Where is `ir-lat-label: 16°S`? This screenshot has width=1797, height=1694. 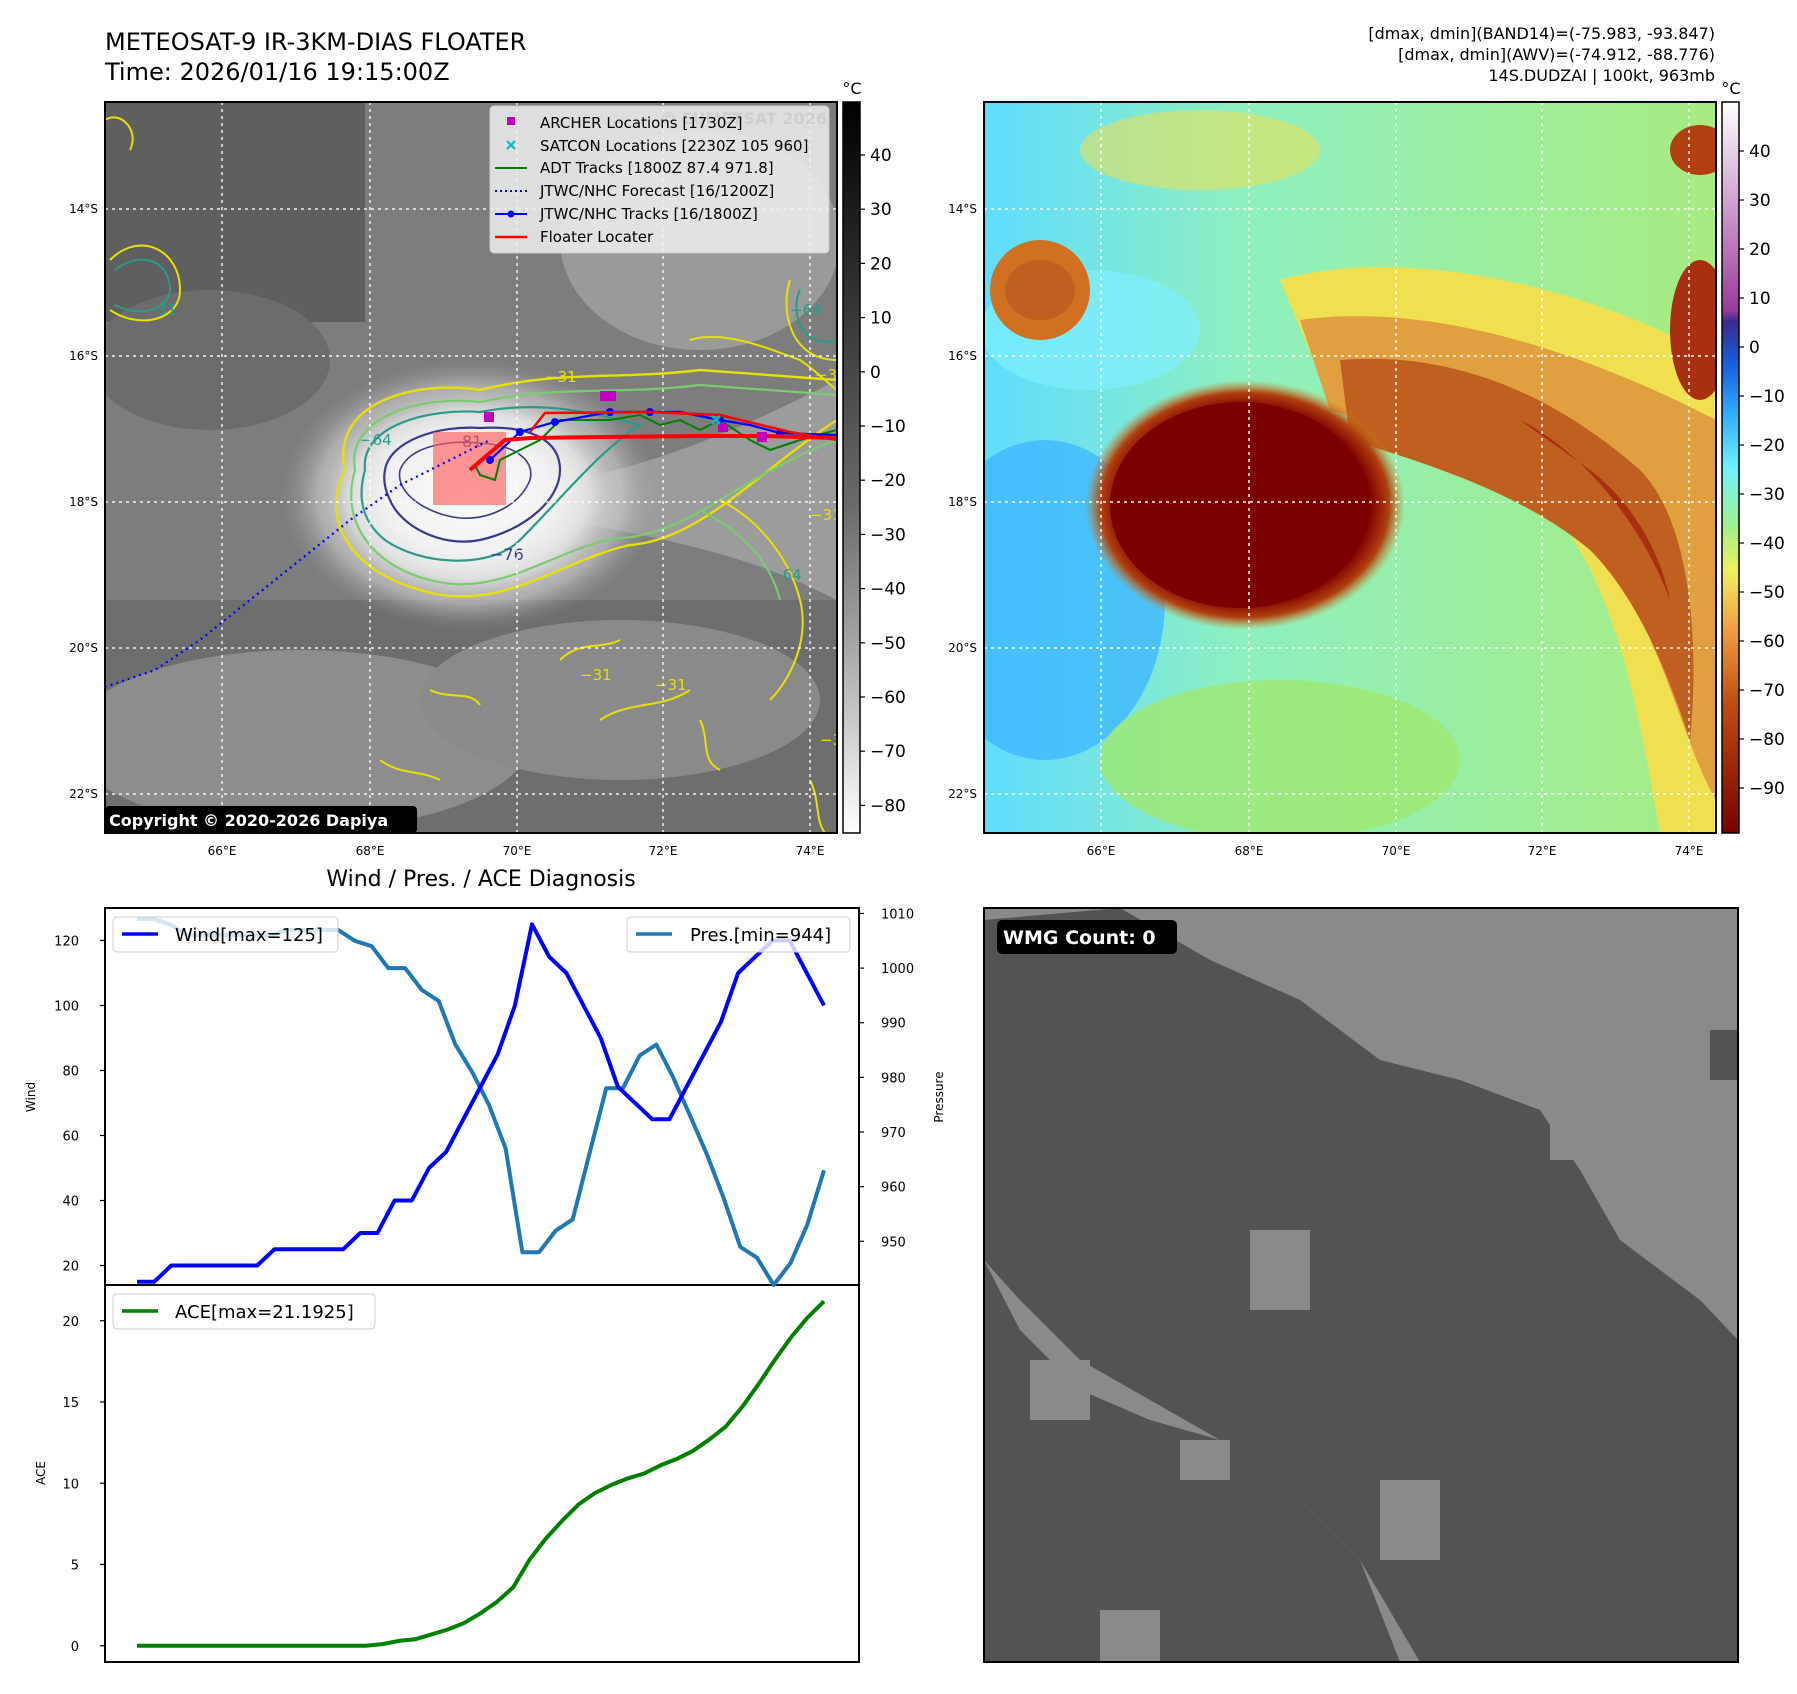 ir-lat-label: 16°S is located at coordinates (83, 356).